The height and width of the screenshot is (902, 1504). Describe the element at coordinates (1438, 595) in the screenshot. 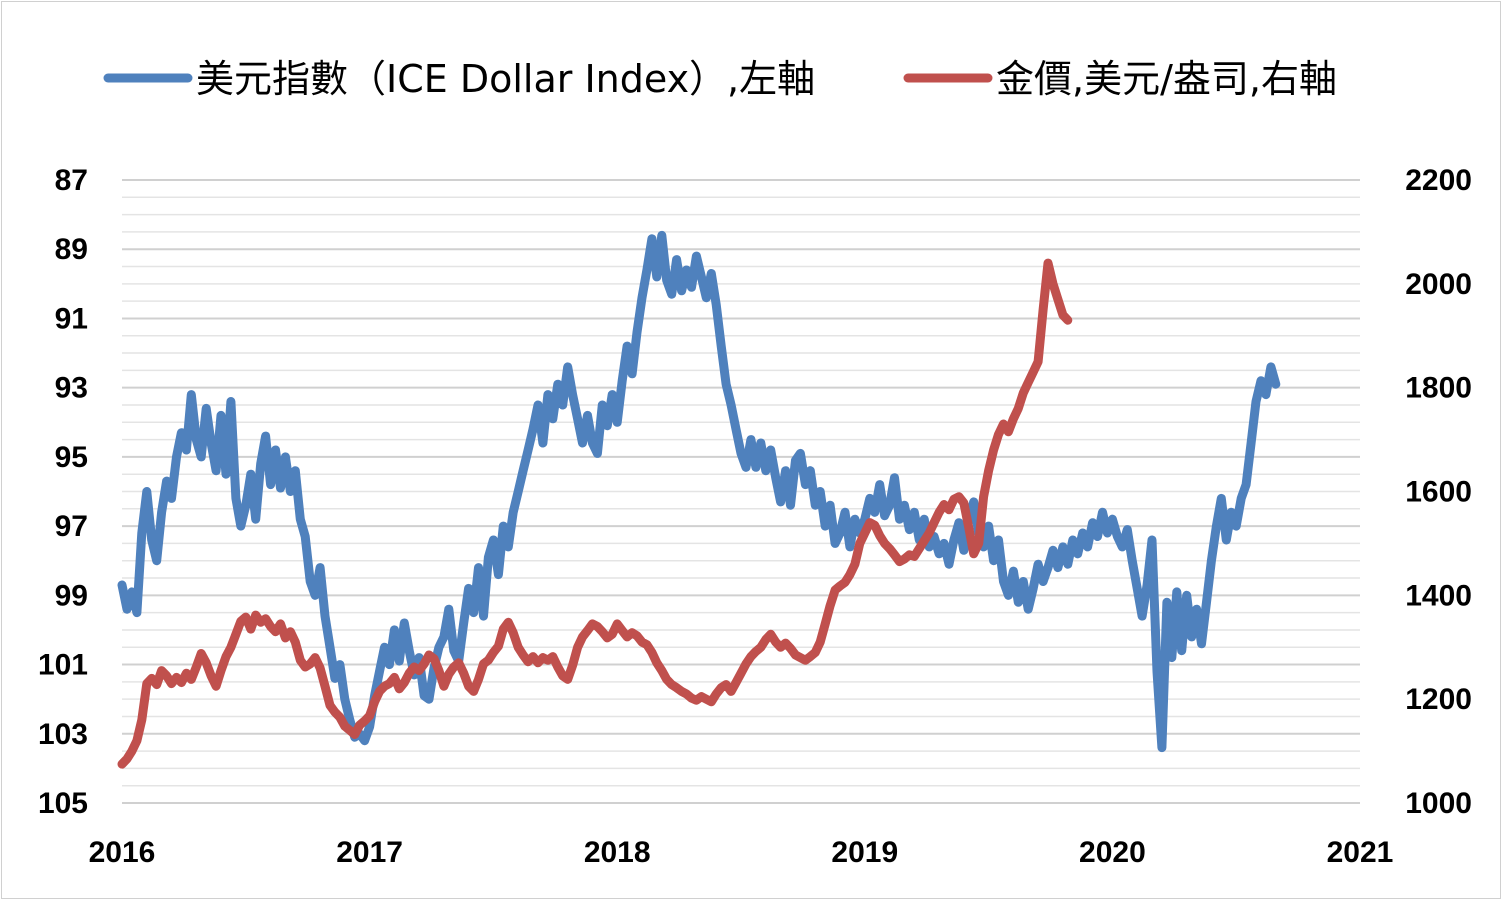

I see `right-tick-label: 1400` at that location.